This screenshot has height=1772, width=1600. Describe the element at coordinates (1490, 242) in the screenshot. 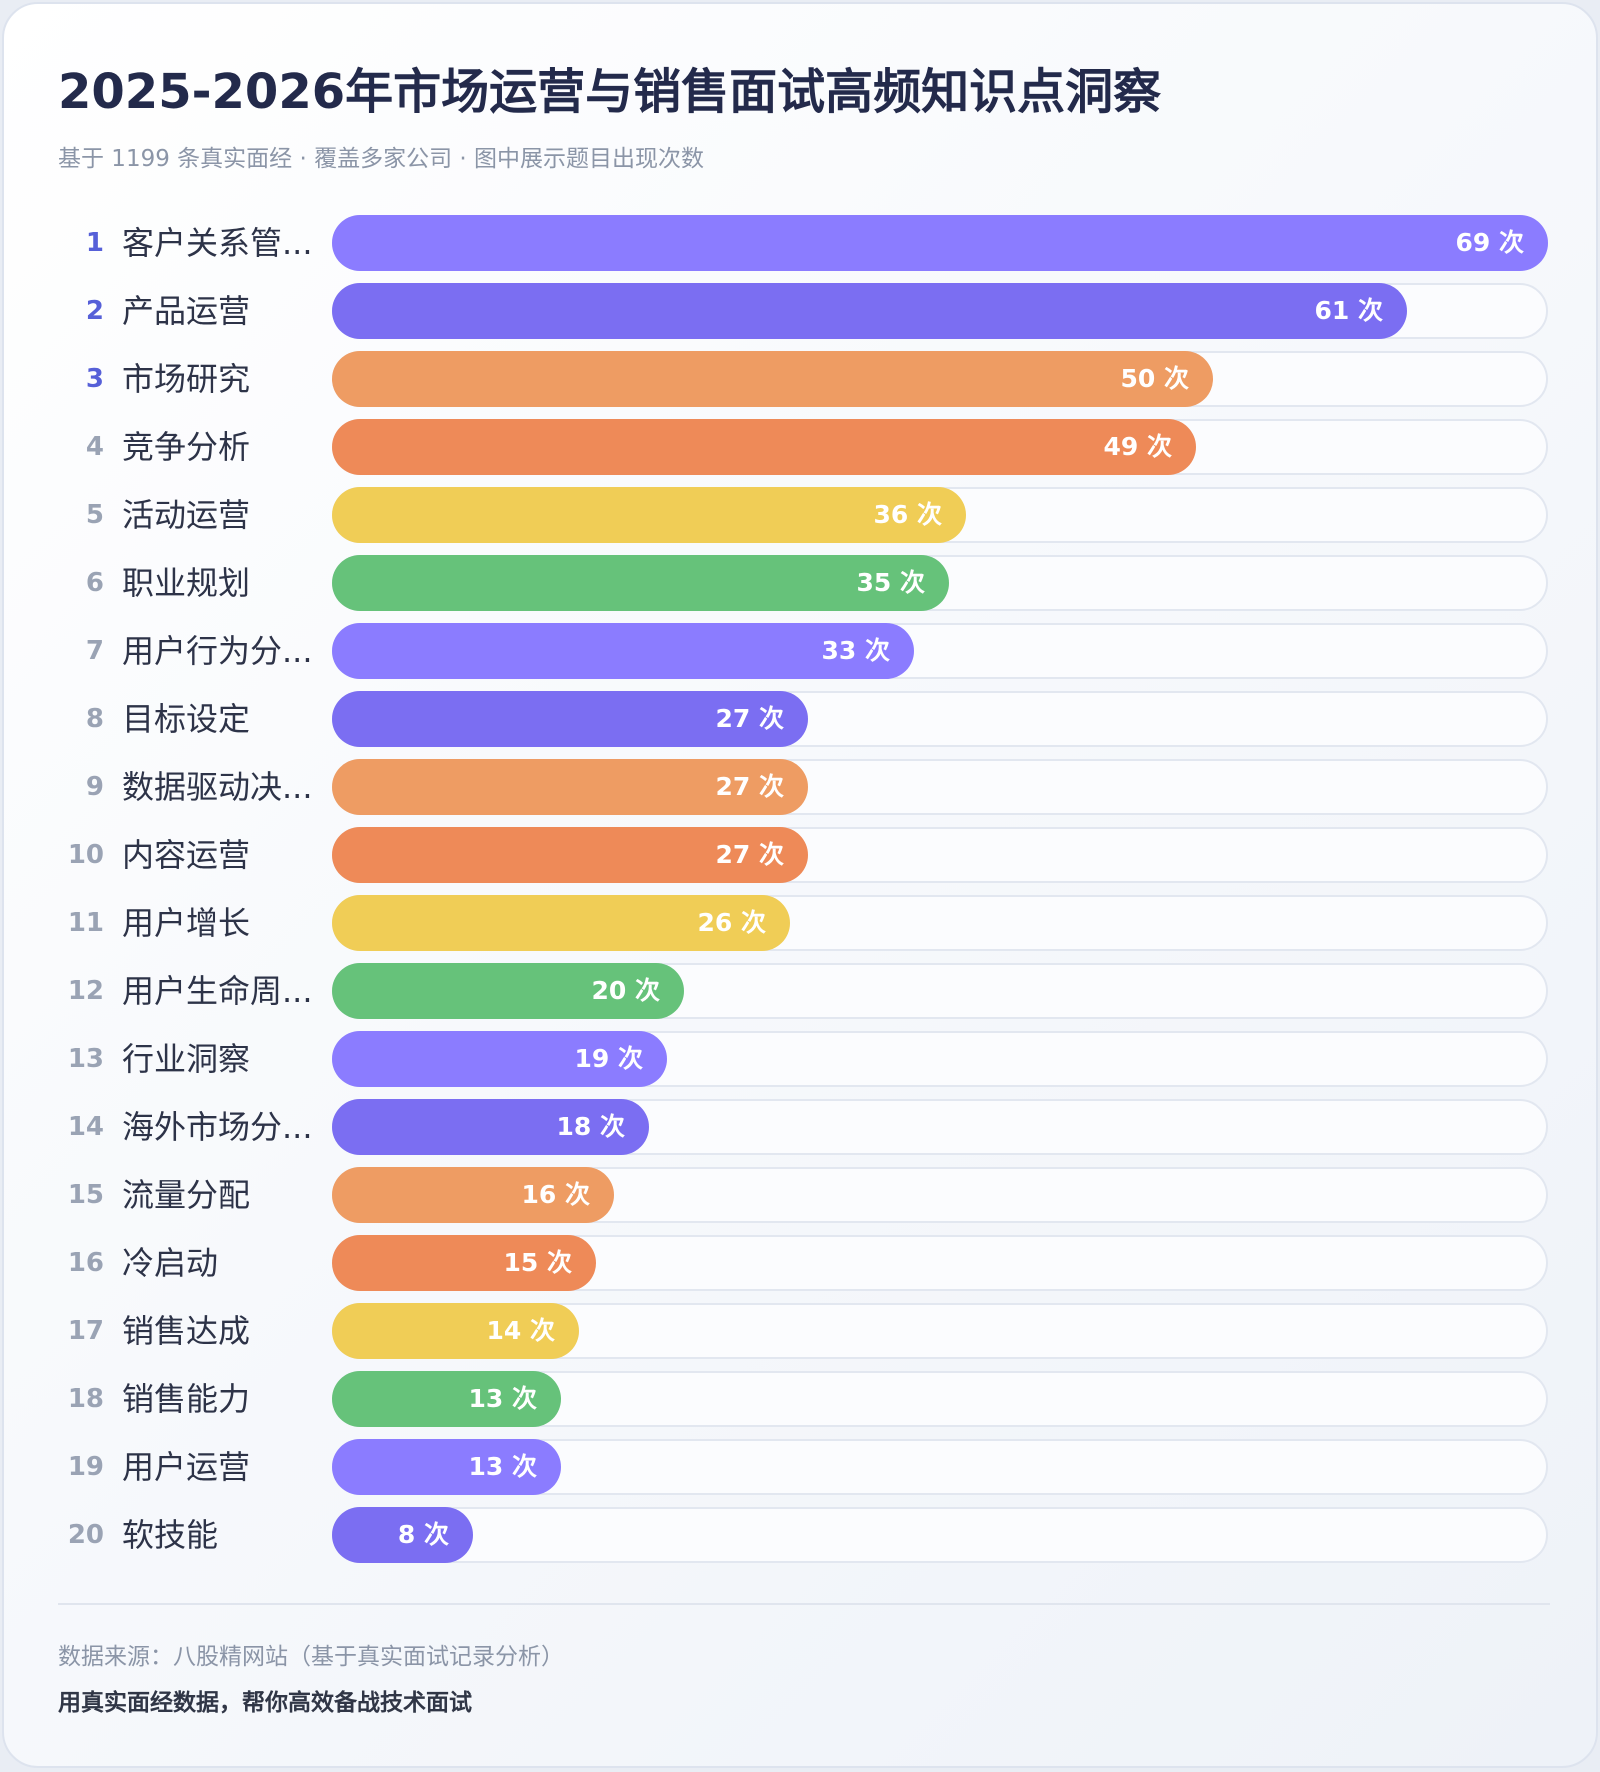

I see `bar-value-label: 69 次` at that location.